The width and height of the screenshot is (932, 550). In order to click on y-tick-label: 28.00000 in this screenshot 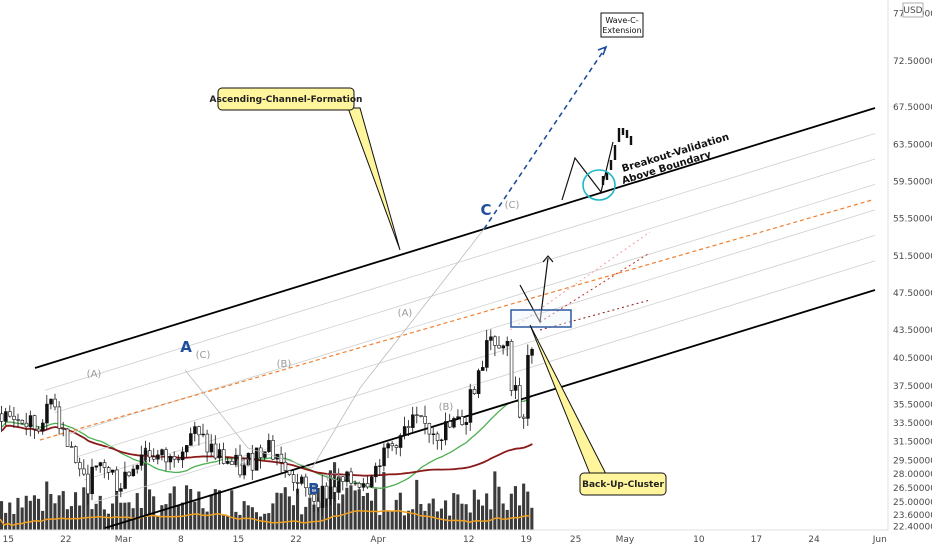, I will do `click(912, 475)`.